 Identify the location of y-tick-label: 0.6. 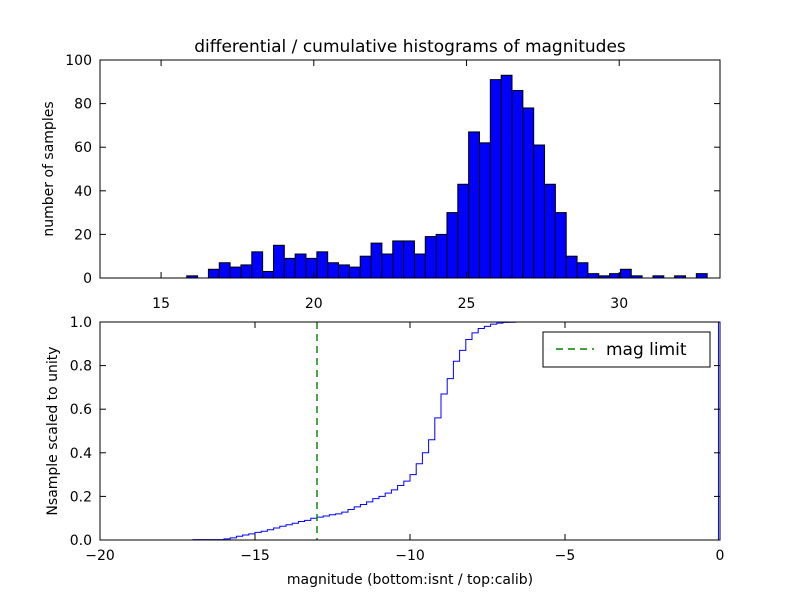
(81, 410).